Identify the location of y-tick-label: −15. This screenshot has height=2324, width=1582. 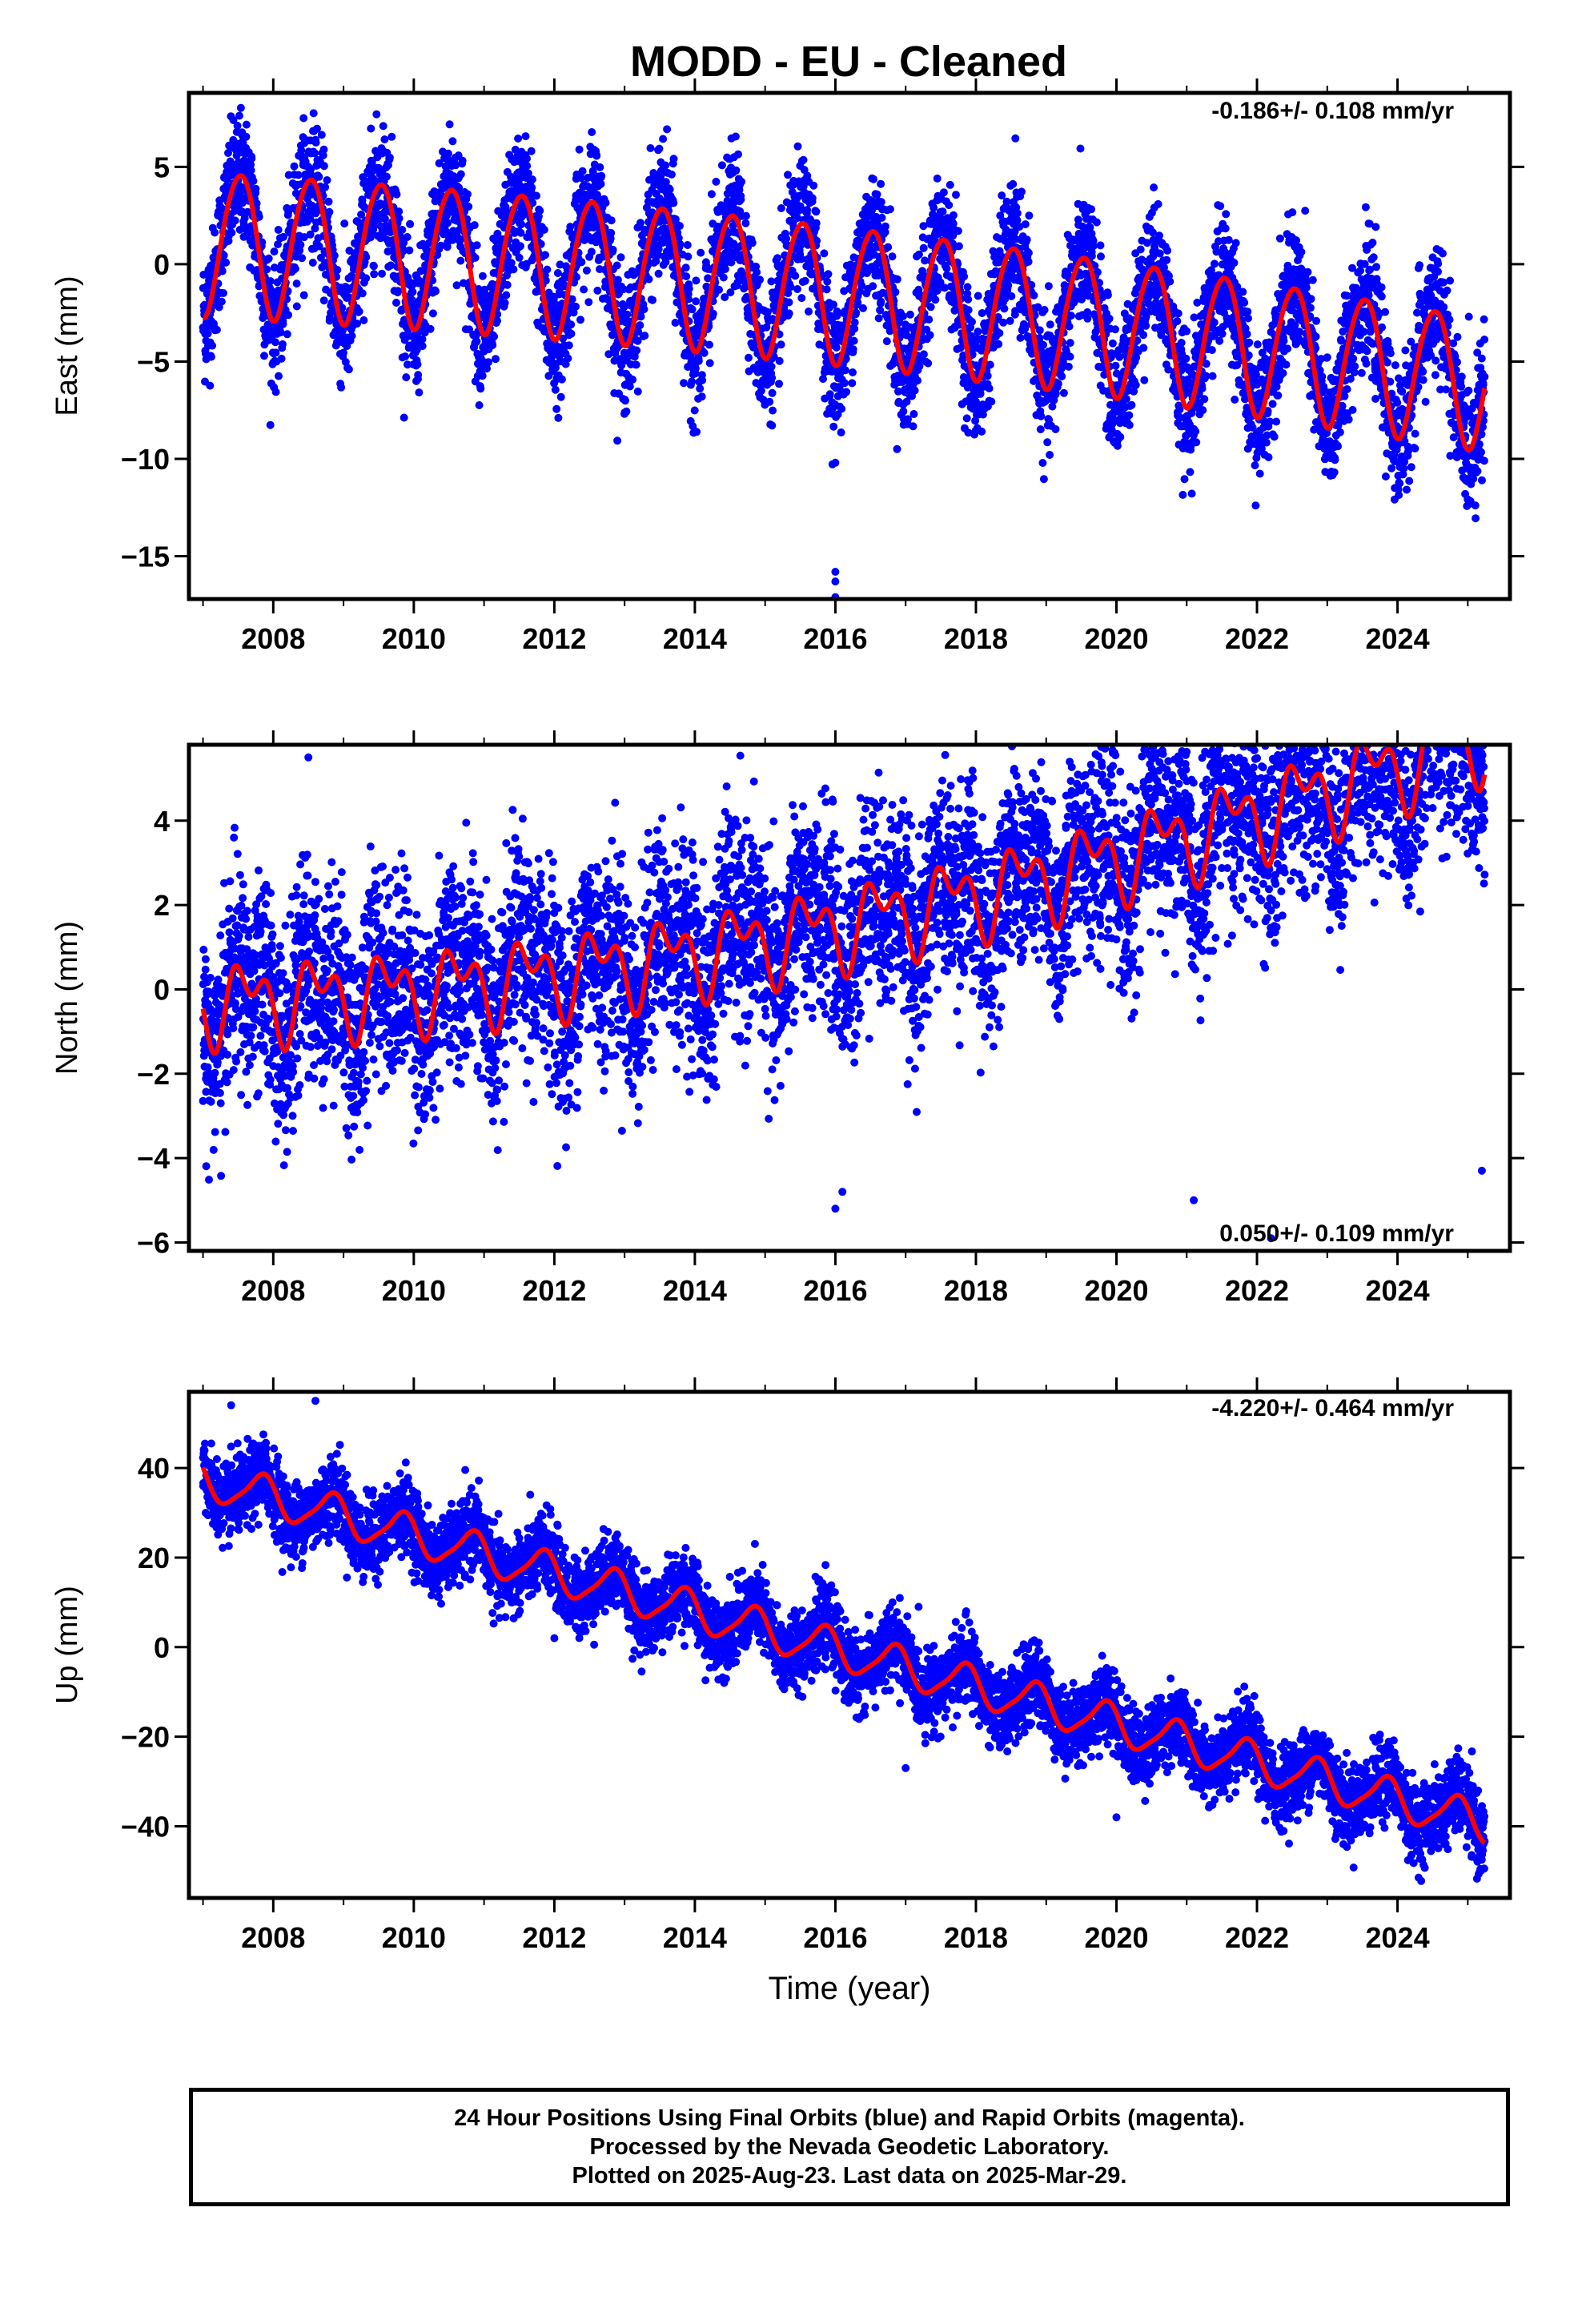
(145, 557).